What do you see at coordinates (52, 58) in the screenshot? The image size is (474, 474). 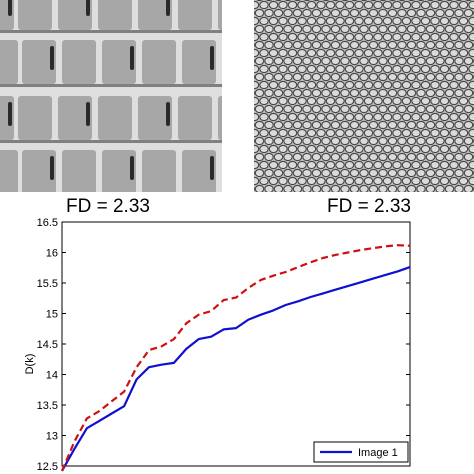 I see `grid-dark-slit` at bounding box center [52, 58].